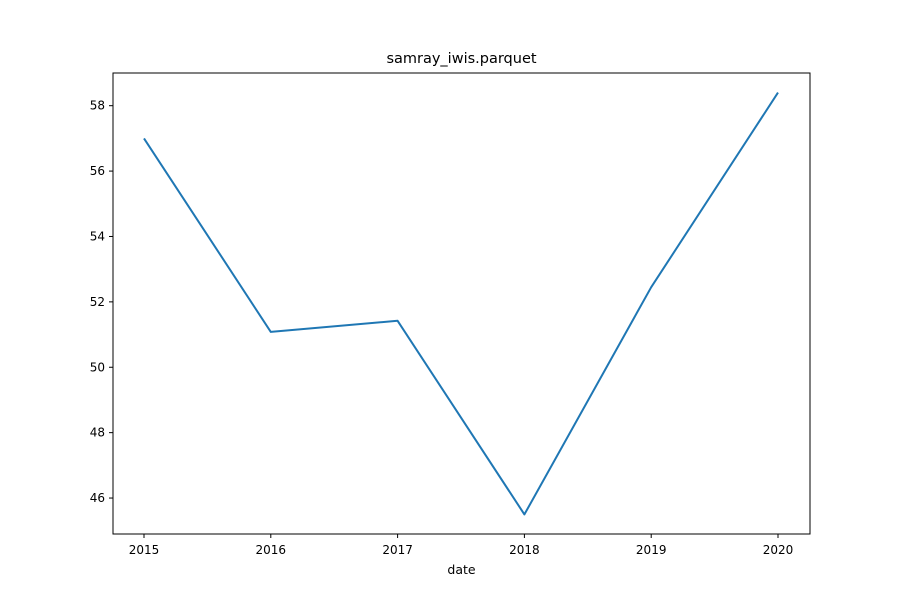 This screenshot has height=600, width=900. What do you see at coordinates (97, 171) in the screenshot?
I see `y-tick-label: 56` at bounding box center [97, 171].